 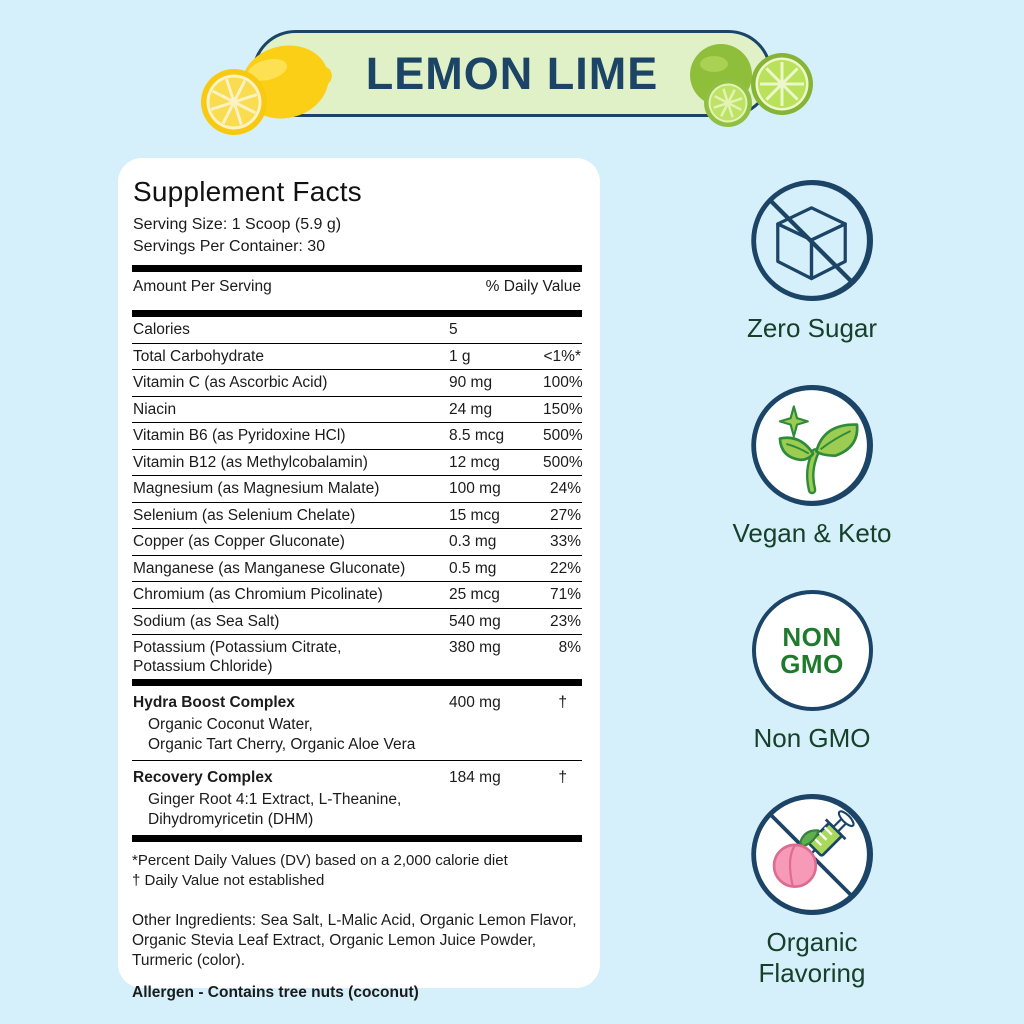 I want to click on nutrient-name: Vitamin B12 (as Methylcobalamin), so click(x=250, y=462).